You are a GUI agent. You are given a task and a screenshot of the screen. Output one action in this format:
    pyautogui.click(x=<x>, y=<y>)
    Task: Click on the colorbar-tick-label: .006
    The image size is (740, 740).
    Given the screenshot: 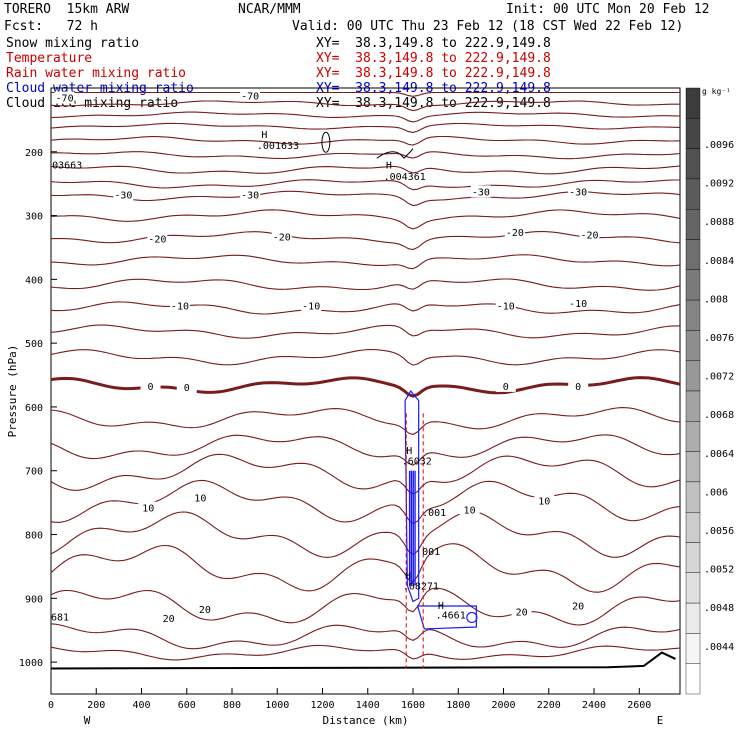 What is the action you would take?
    pyautogui.click(x=716, y=492)
    